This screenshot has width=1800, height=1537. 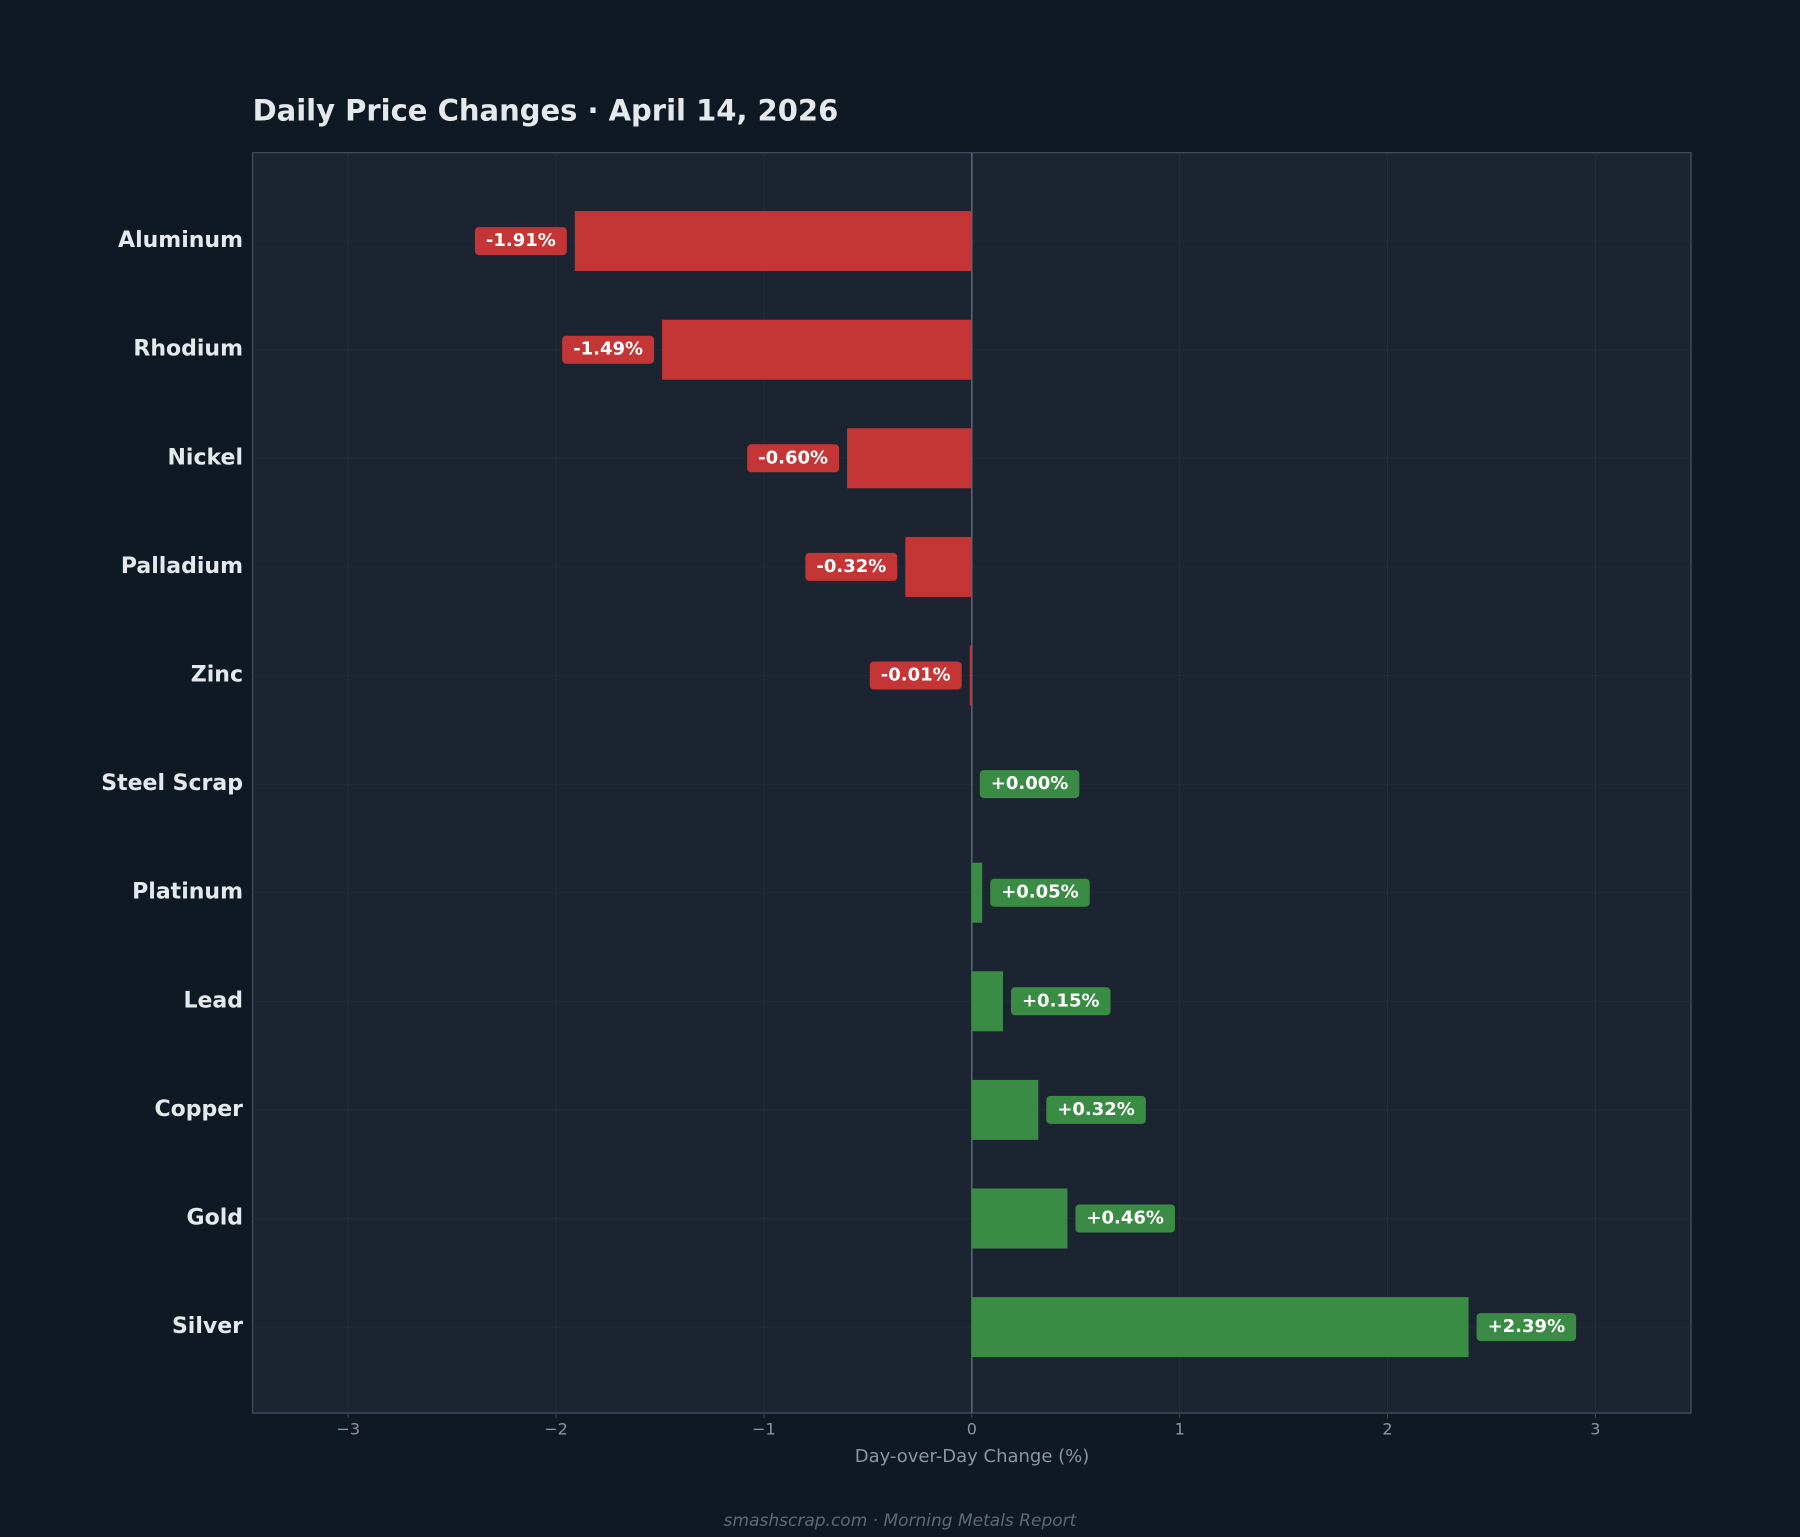 I want to click on x-tick-label: −2, so click(x=556, y=1429).